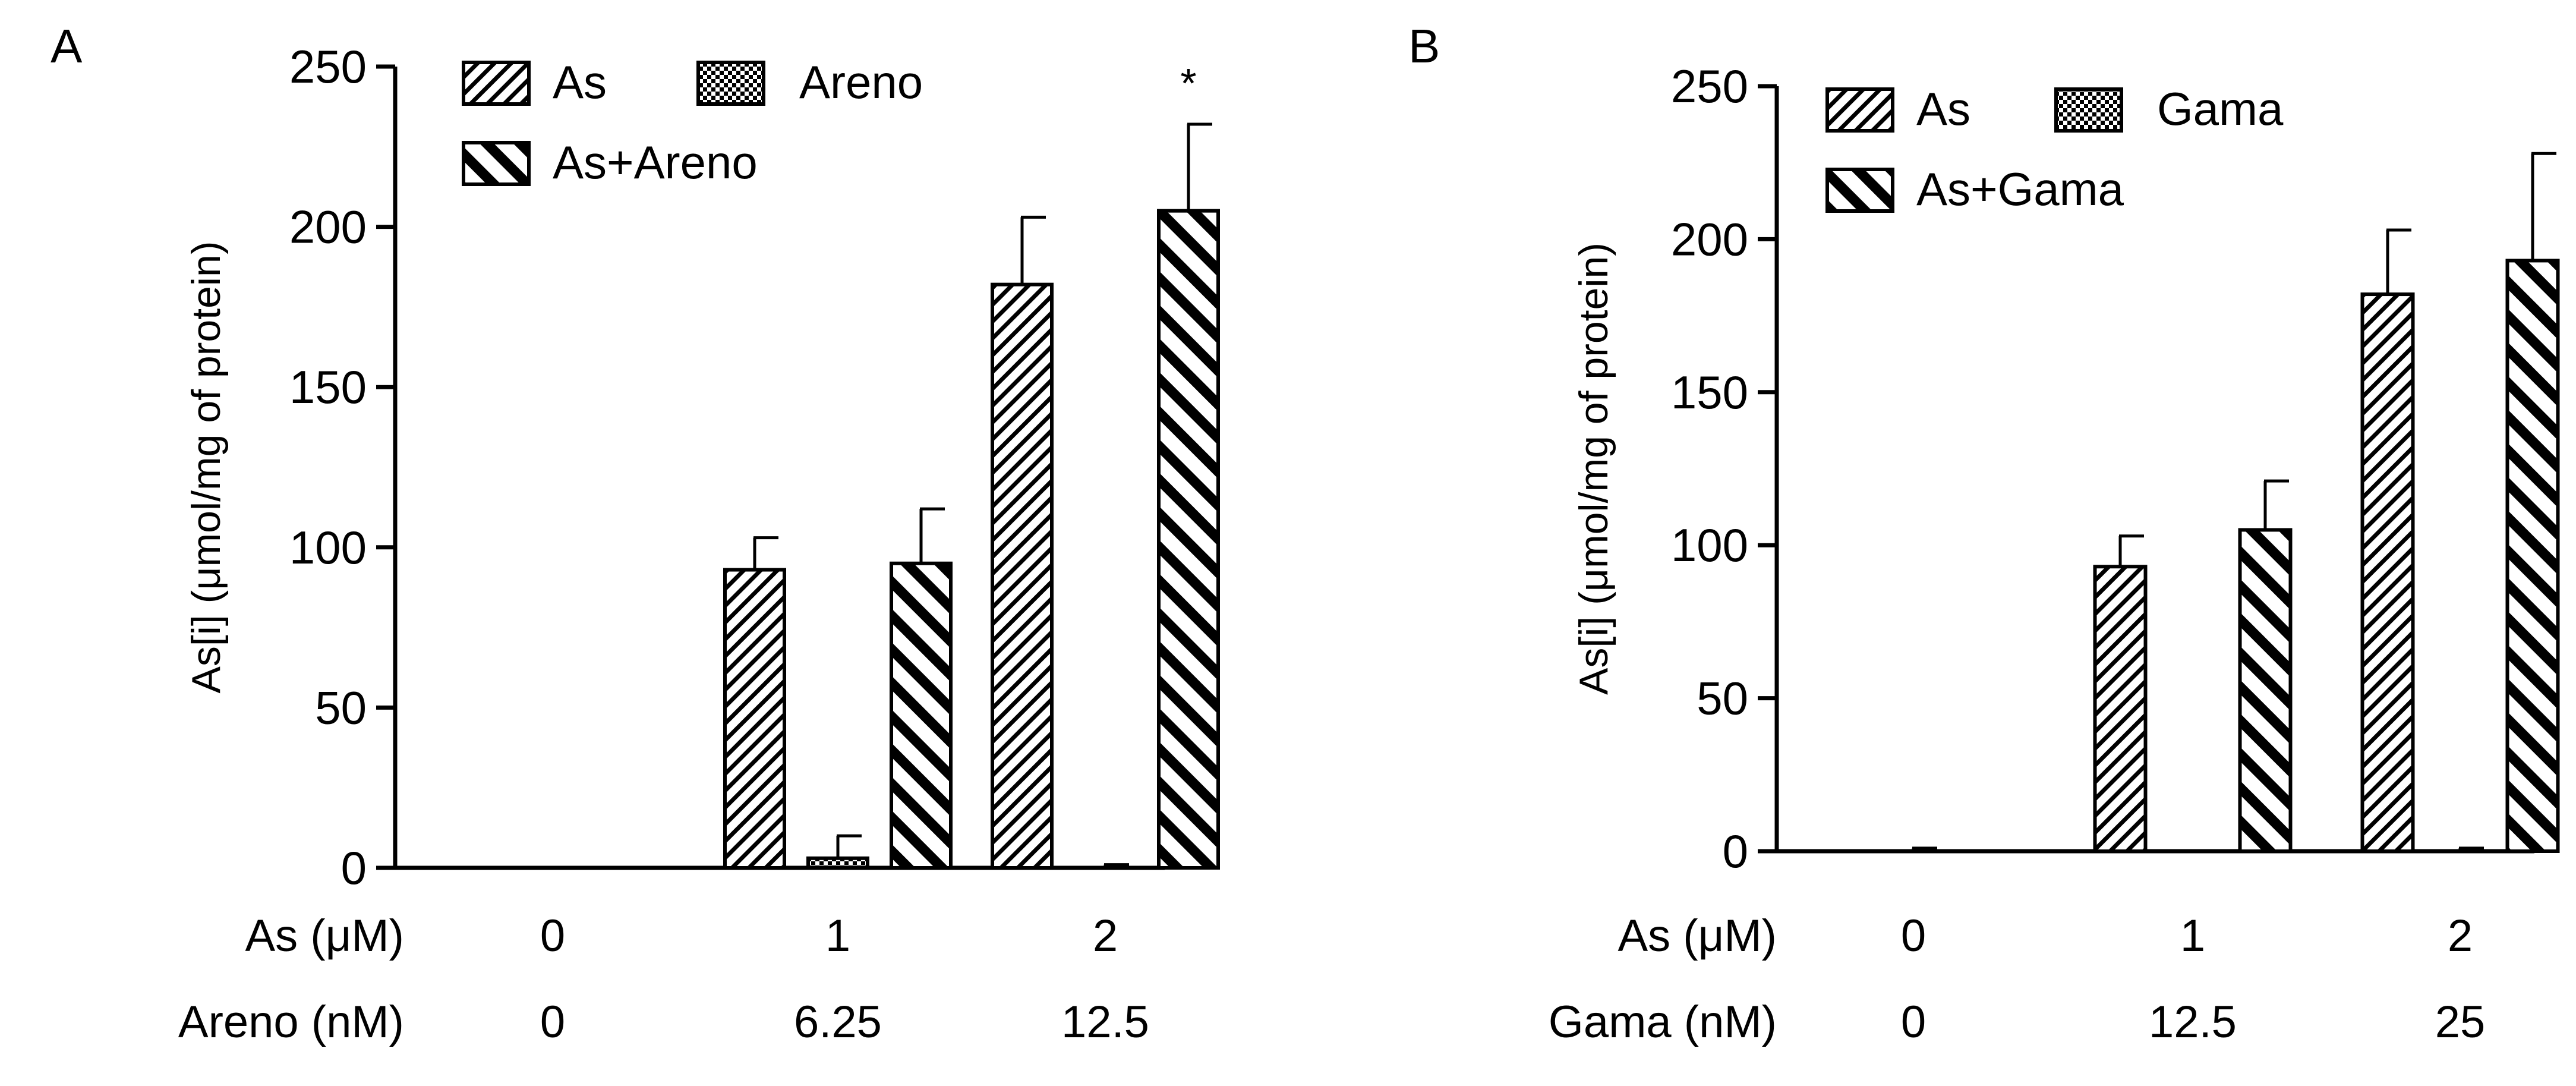 The image size is (2576, 1086). What do you see at coordinates (656, 162) in the screenshot?
I see `legend-label: As+Areno` at bounding box center [656, 162].